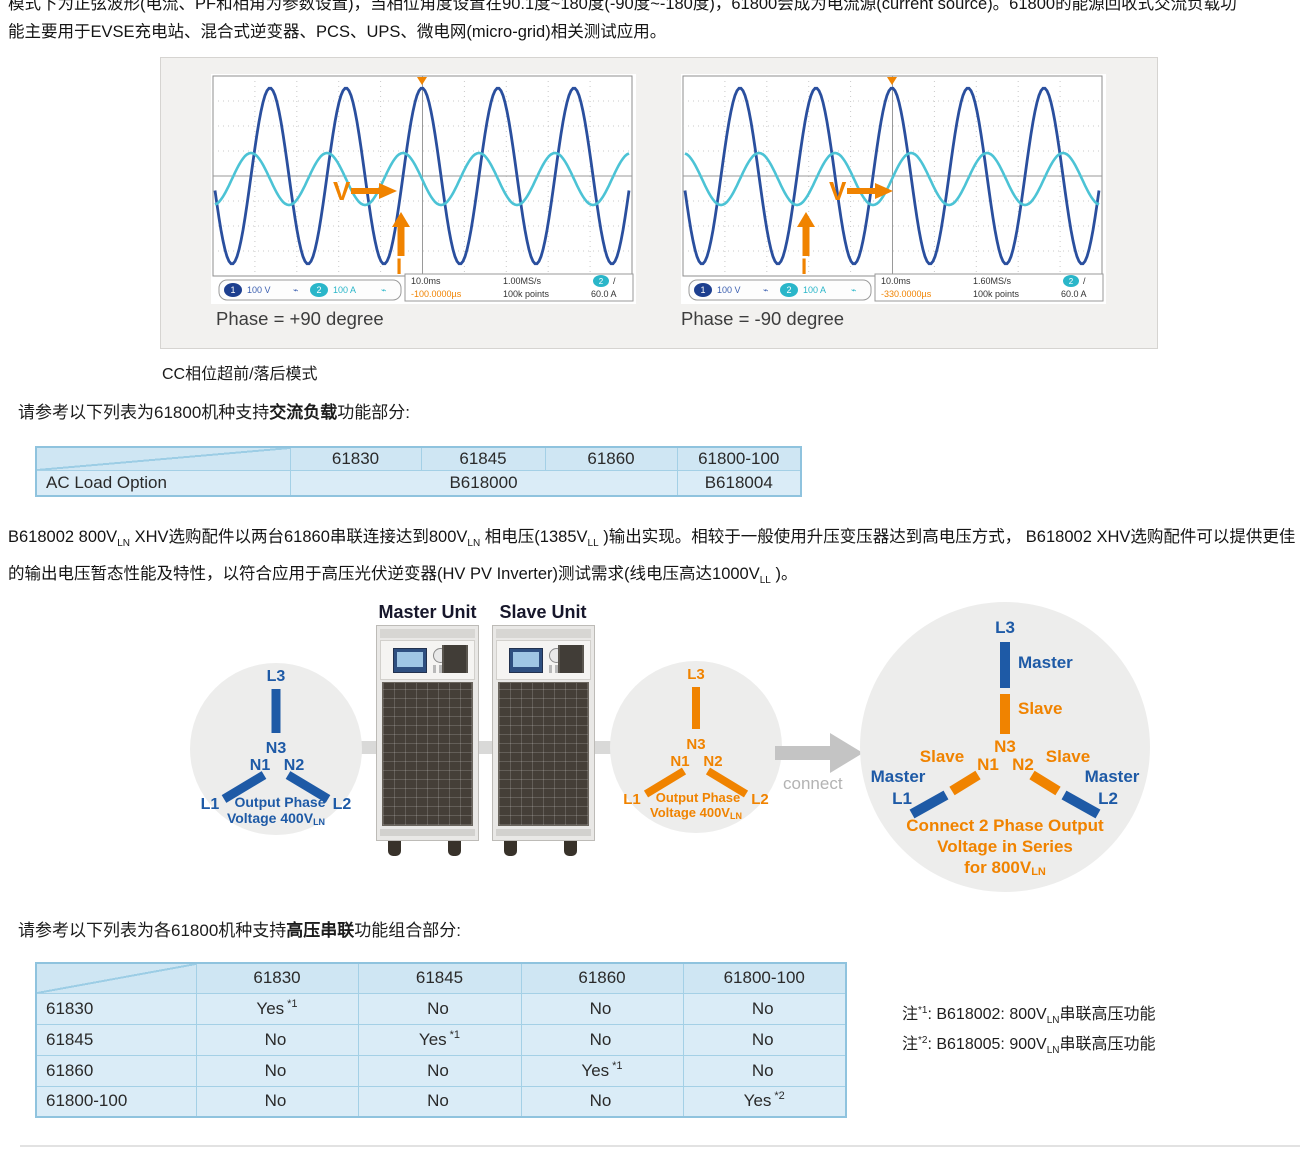 The width and height of the screenshot is (1316, 1154). I want to click on cabinet-vent, so click(571, 659).